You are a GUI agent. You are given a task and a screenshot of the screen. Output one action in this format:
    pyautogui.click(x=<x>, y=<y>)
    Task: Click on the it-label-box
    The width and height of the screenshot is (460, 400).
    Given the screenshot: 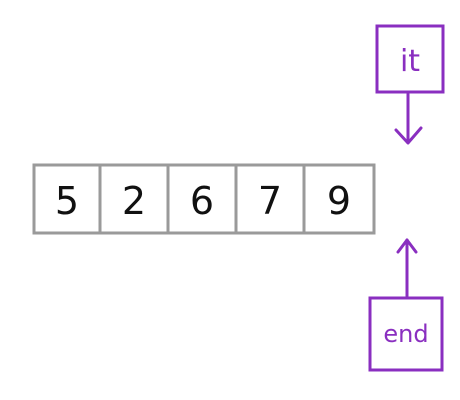 What is the action you would take?
    pyautogui.click(x=410, y=59)
    